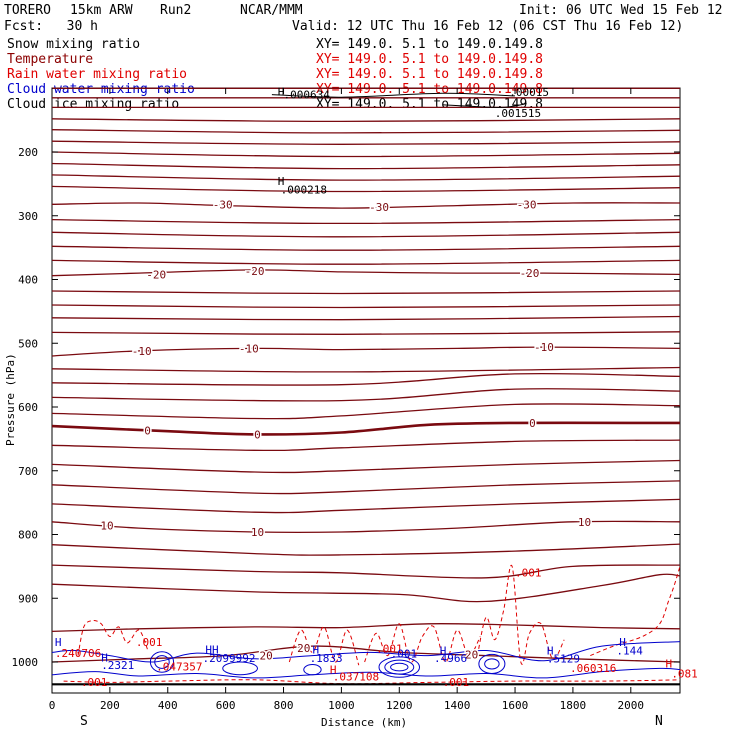  I want to click on x-tick-label: 1400, so click(457, 705).